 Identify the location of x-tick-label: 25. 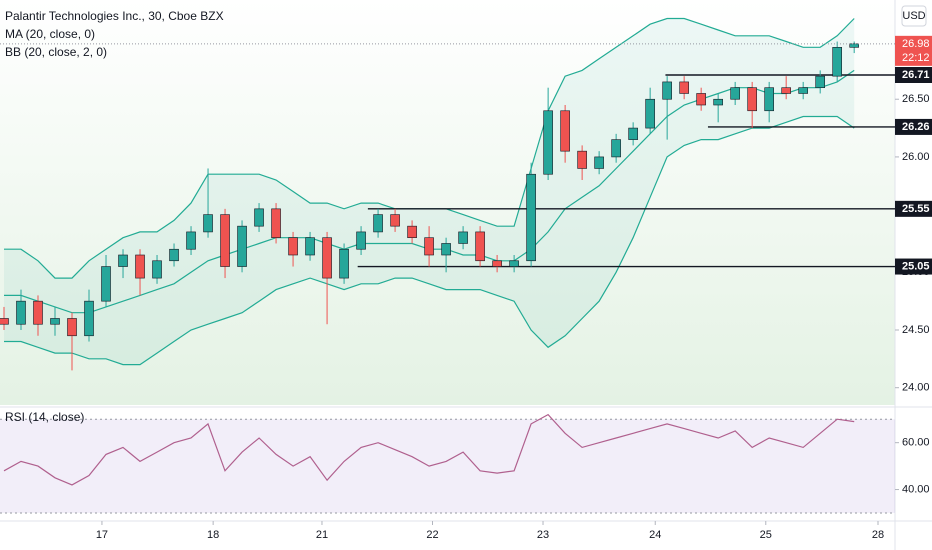
(766, 535).